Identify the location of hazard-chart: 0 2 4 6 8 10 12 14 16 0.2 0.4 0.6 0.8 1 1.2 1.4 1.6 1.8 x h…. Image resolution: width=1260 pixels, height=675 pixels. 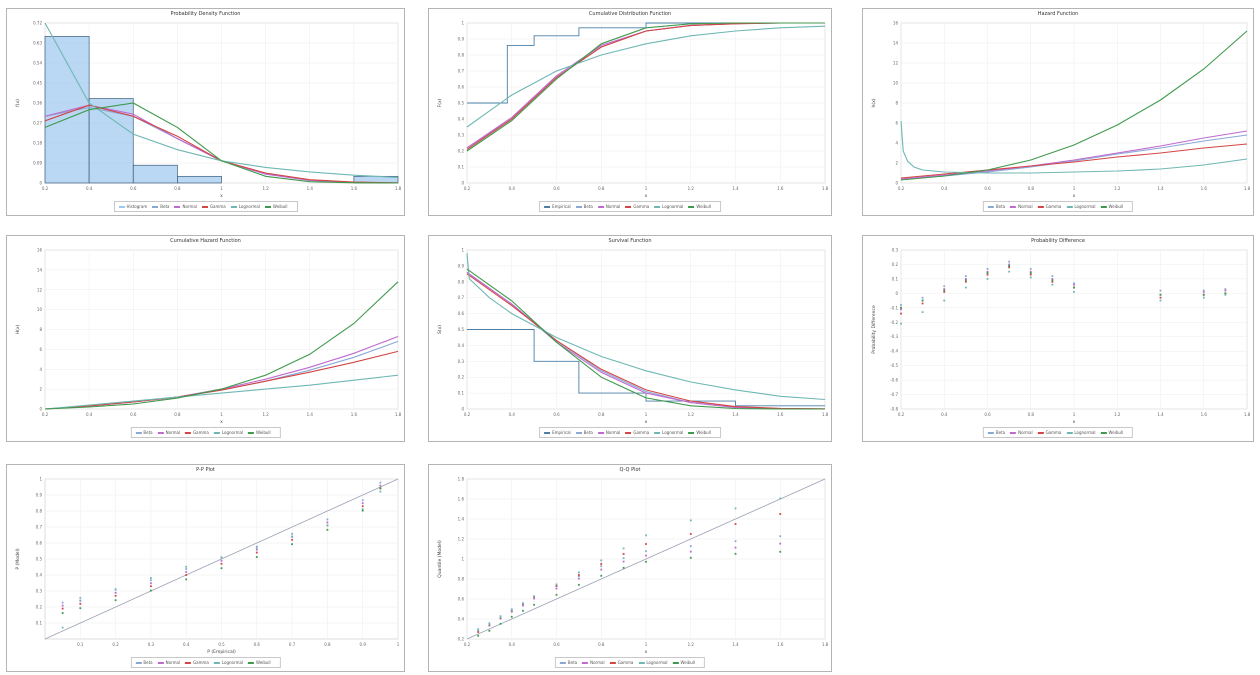
(1061, 110).